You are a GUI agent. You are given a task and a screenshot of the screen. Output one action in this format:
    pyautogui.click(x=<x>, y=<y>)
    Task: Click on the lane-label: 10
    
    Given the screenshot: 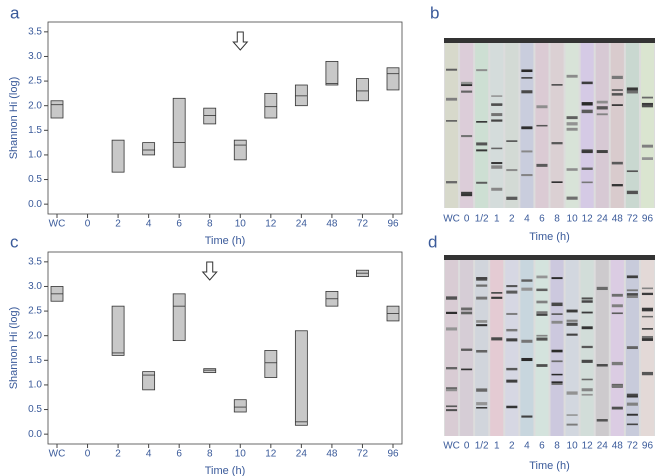 What is the action you would take?
    pyautogui.click(x=573, y=219)
    